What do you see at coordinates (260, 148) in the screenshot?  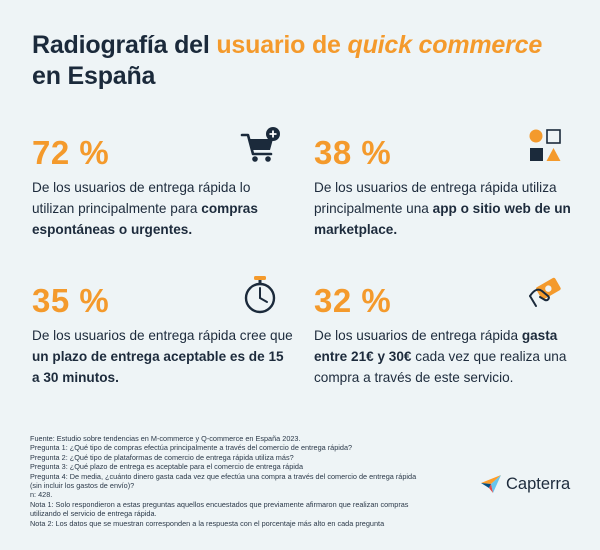 I see `shopping-cart-plus-icon` at bounding box center [260, 148].